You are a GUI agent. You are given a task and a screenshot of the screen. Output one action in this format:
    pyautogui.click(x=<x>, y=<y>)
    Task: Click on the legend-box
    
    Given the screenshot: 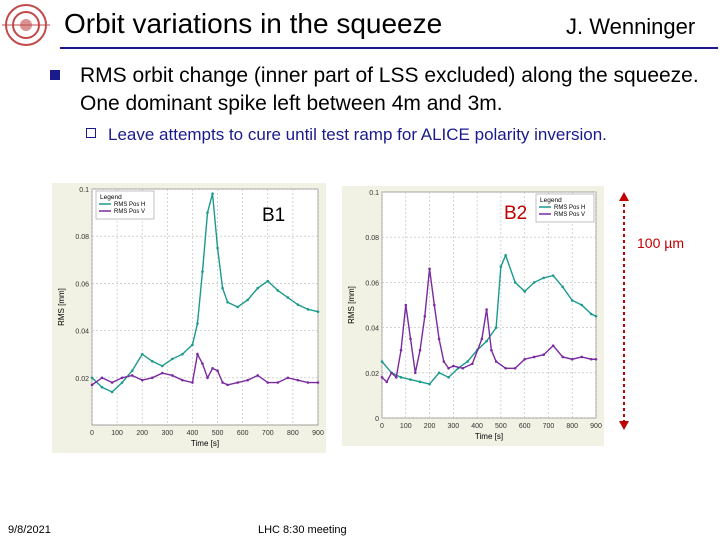 What is the action you would take?
    pyautogui.click(x=125, y=205)
    